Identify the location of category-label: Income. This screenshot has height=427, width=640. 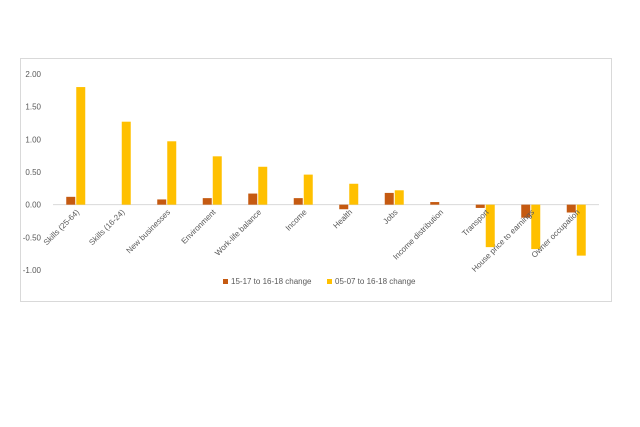
(296, 219).